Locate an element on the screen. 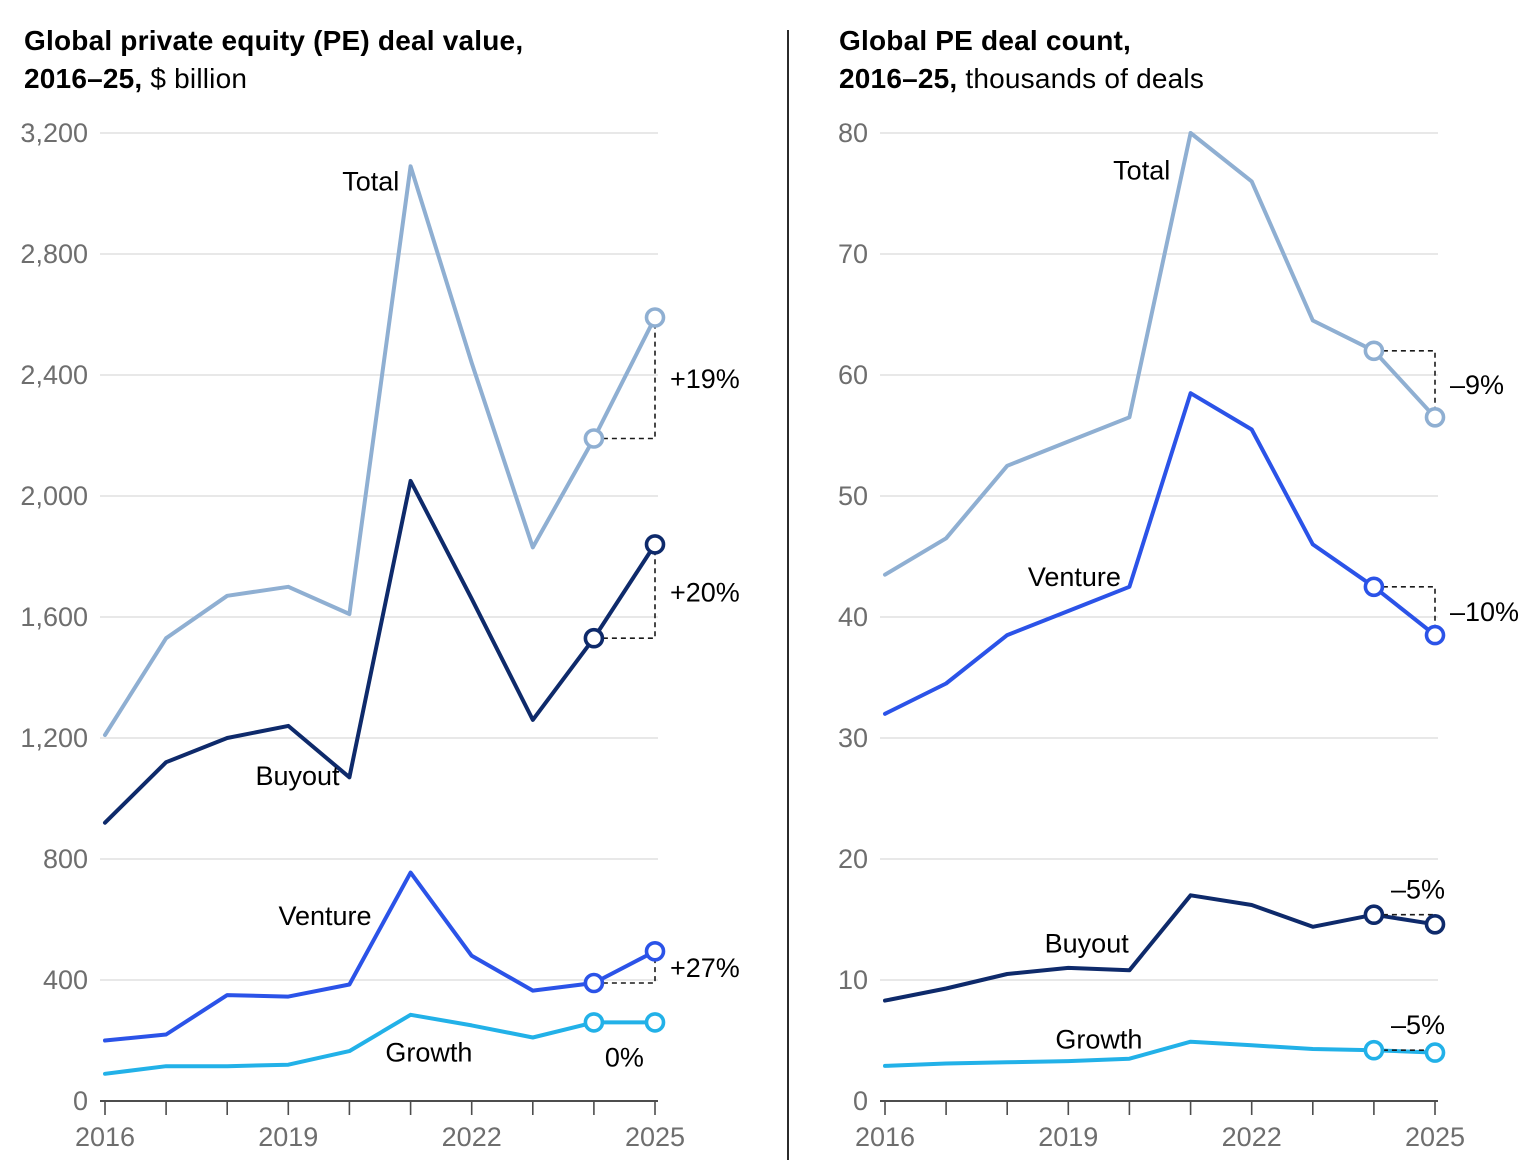  change-annotation: –10% is located at coordinates (1484, 612).